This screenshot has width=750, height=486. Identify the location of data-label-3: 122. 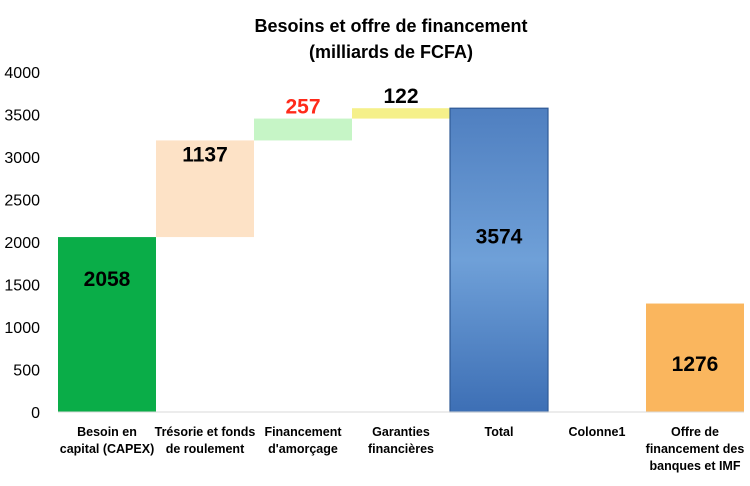
(400, 96).